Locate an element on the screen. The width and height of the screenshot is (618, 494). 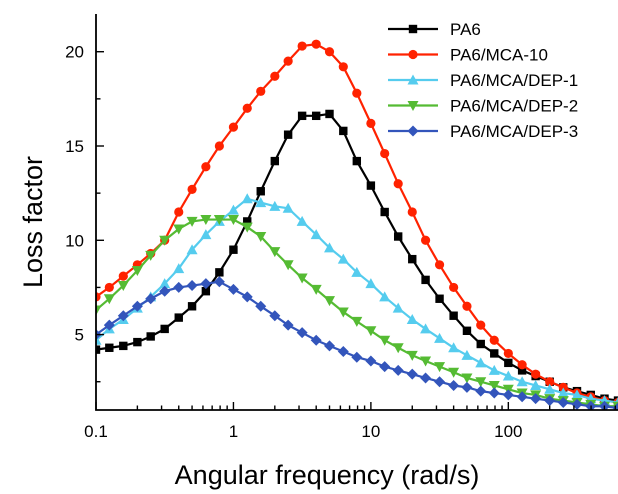
x-tick-label: 100 is located at coordinates (508, 431).